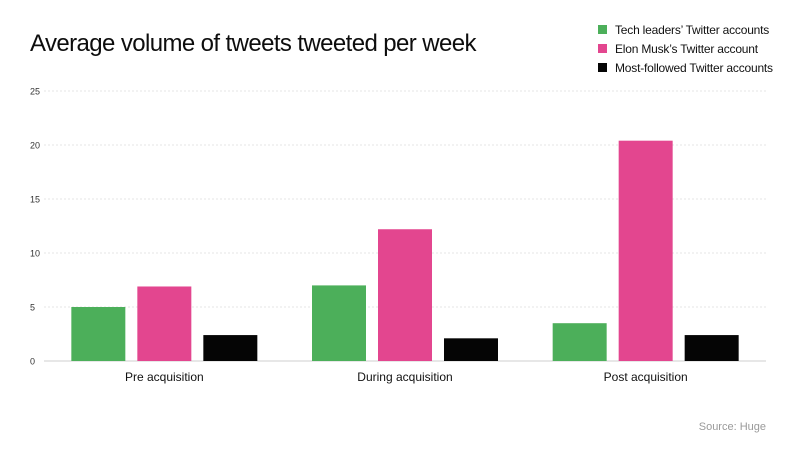 The height and width of the screenshot is (449, 800). What do you see at coordinates (35, 254) in the screenshot?
I see `y-tick-label: 10` at bounding box center [35, 254].